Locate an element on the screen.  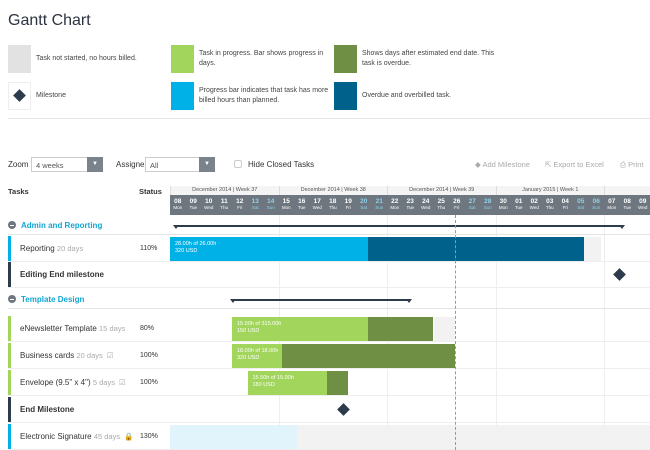
day-number: 15 is located at coordinates (286, 201).